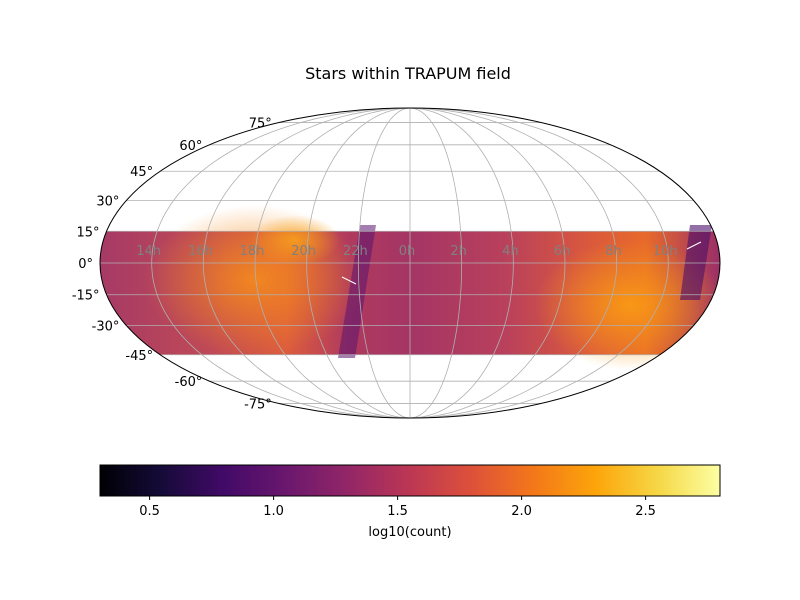 The height and width of the screenshot is (600, 800). I want to click on ra-tick-label: 2h, so click(458, 251).